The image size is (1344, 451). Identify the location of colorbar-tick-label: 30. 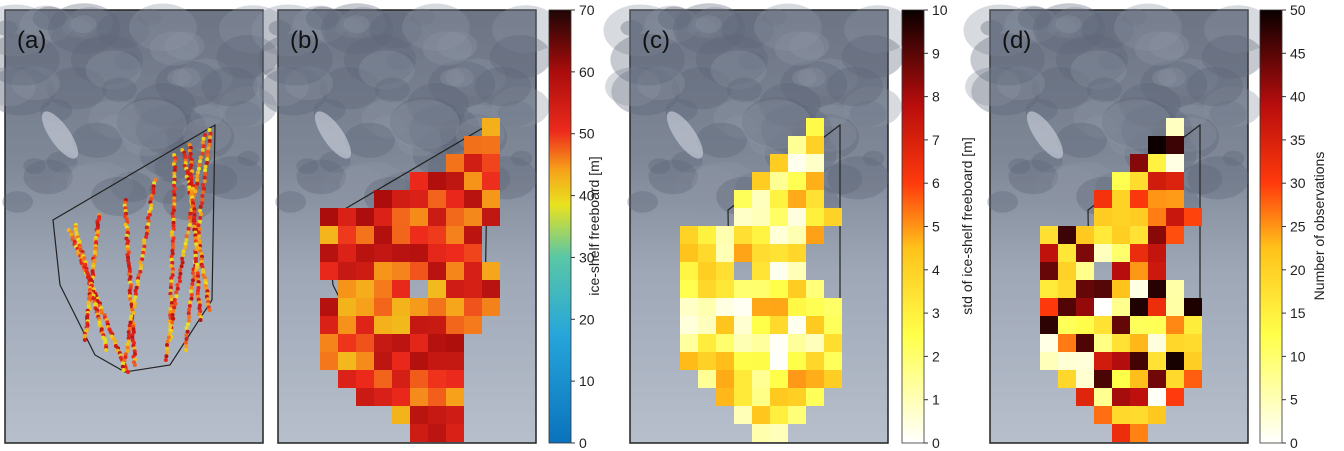
(1298, 183).